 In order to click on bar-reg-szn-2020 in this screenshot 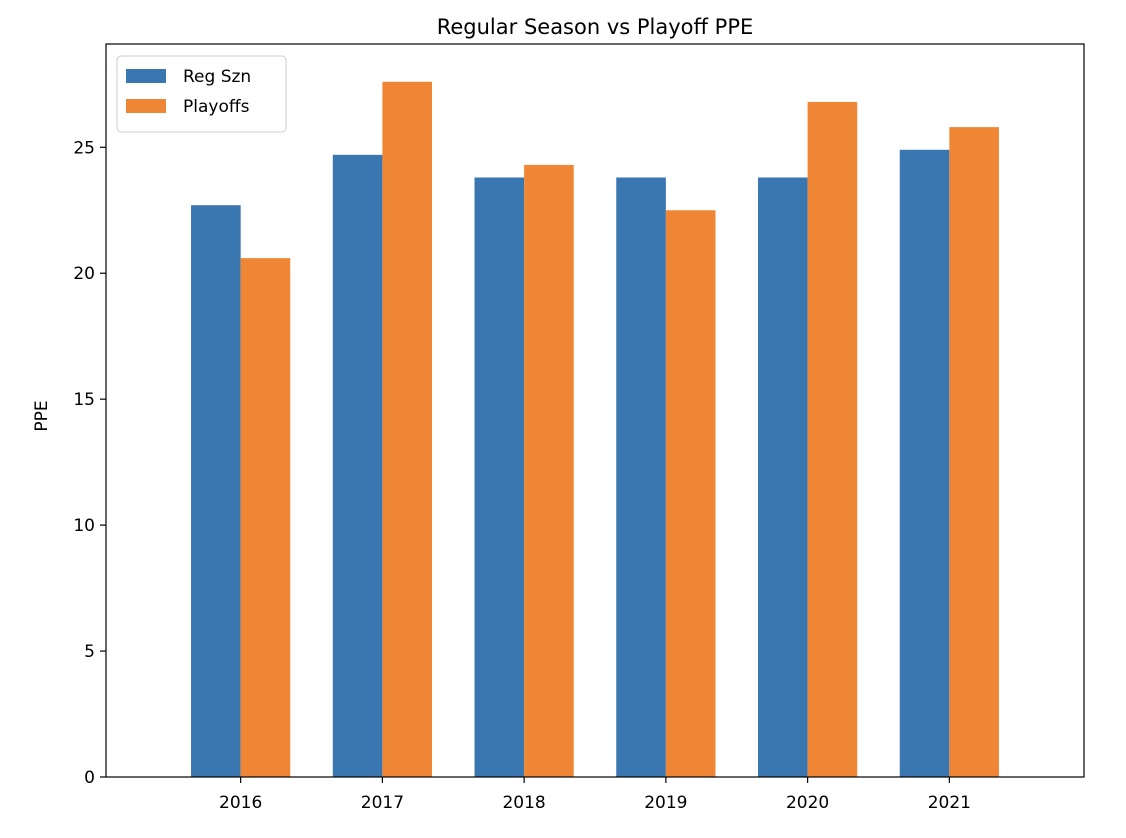, I will do `click(783, 477)`.